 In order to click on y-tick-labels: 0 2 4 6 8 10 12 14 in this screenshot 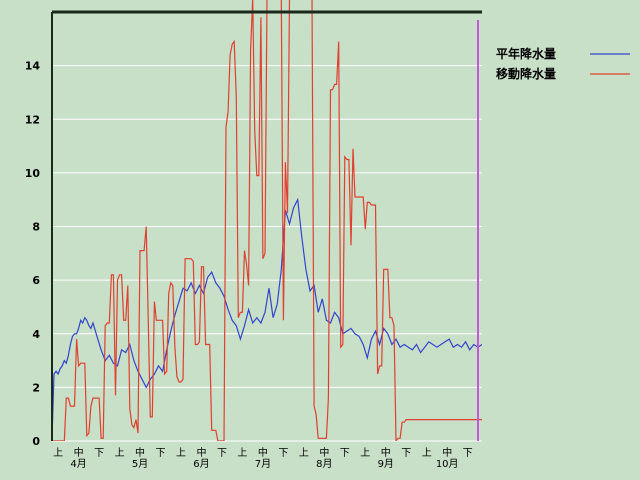, I will do `click(33, 254)`.